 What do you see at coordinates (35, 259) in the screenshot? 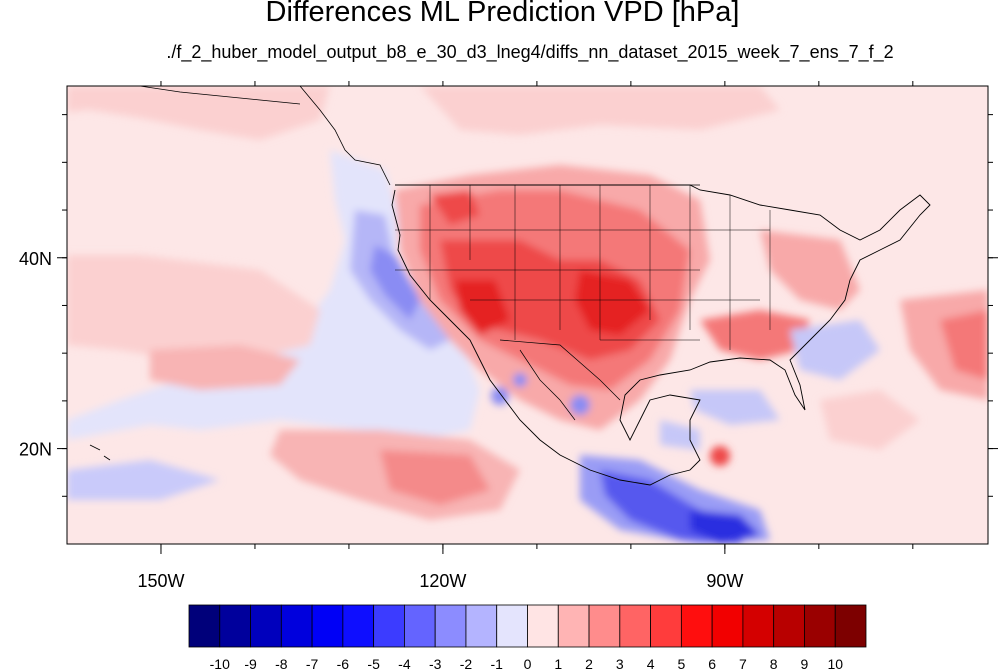
I see `y-tick-label: 40N` at bounding box center [35, 259].